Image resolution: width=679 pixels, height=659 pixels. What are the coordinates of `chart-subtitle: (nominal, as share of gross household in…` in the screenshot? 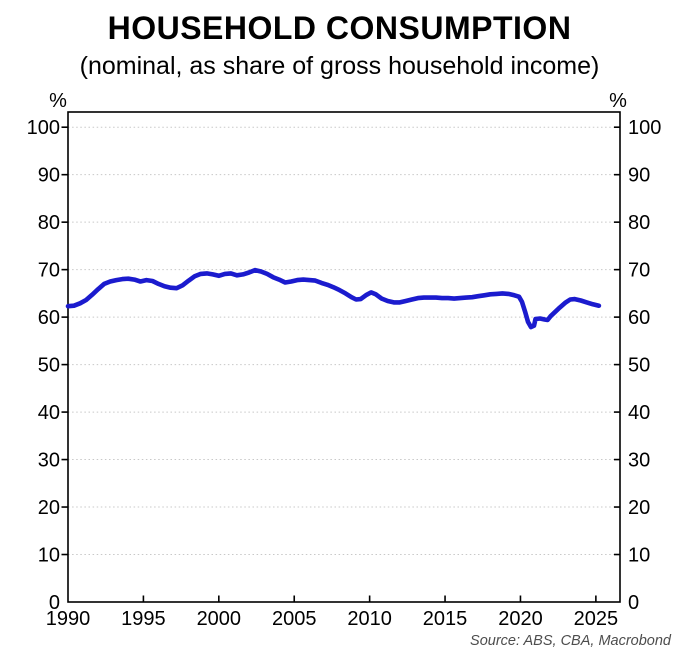 It's located at (339, 66).